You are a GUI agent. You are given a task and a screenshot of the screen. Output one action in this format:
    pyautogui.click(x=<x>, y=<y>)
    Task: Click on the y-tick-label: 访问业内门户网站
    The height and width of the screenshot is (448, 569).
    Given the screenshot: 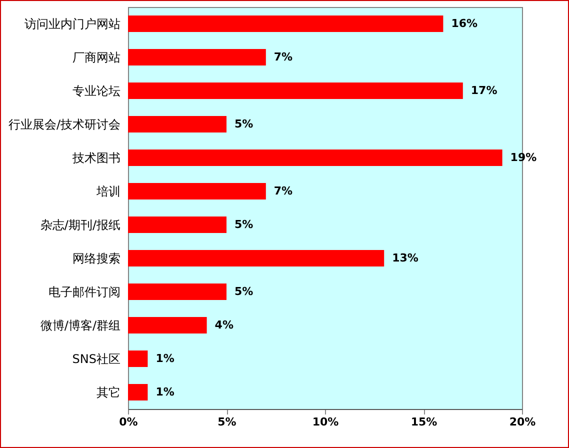 What is the action you would take?
    pyautogui.click(x=72, y=23)
    